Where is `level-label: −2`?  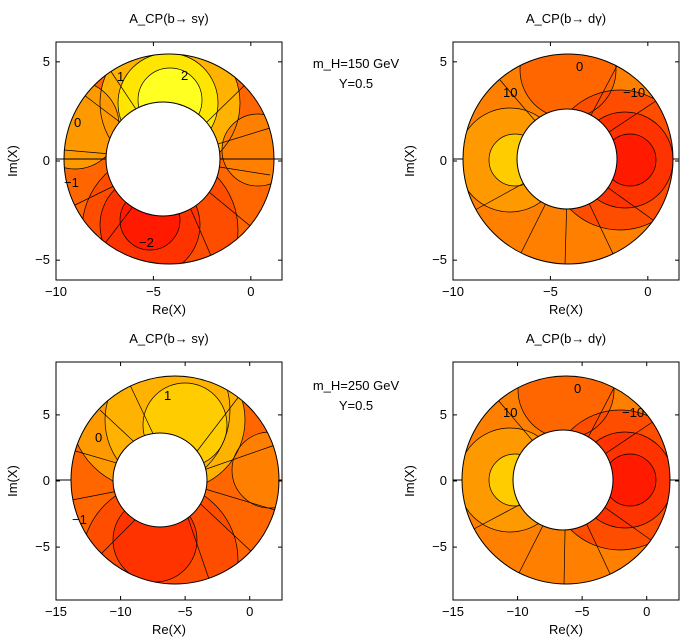 level-label: −2 is located at coordinates (146, 242).